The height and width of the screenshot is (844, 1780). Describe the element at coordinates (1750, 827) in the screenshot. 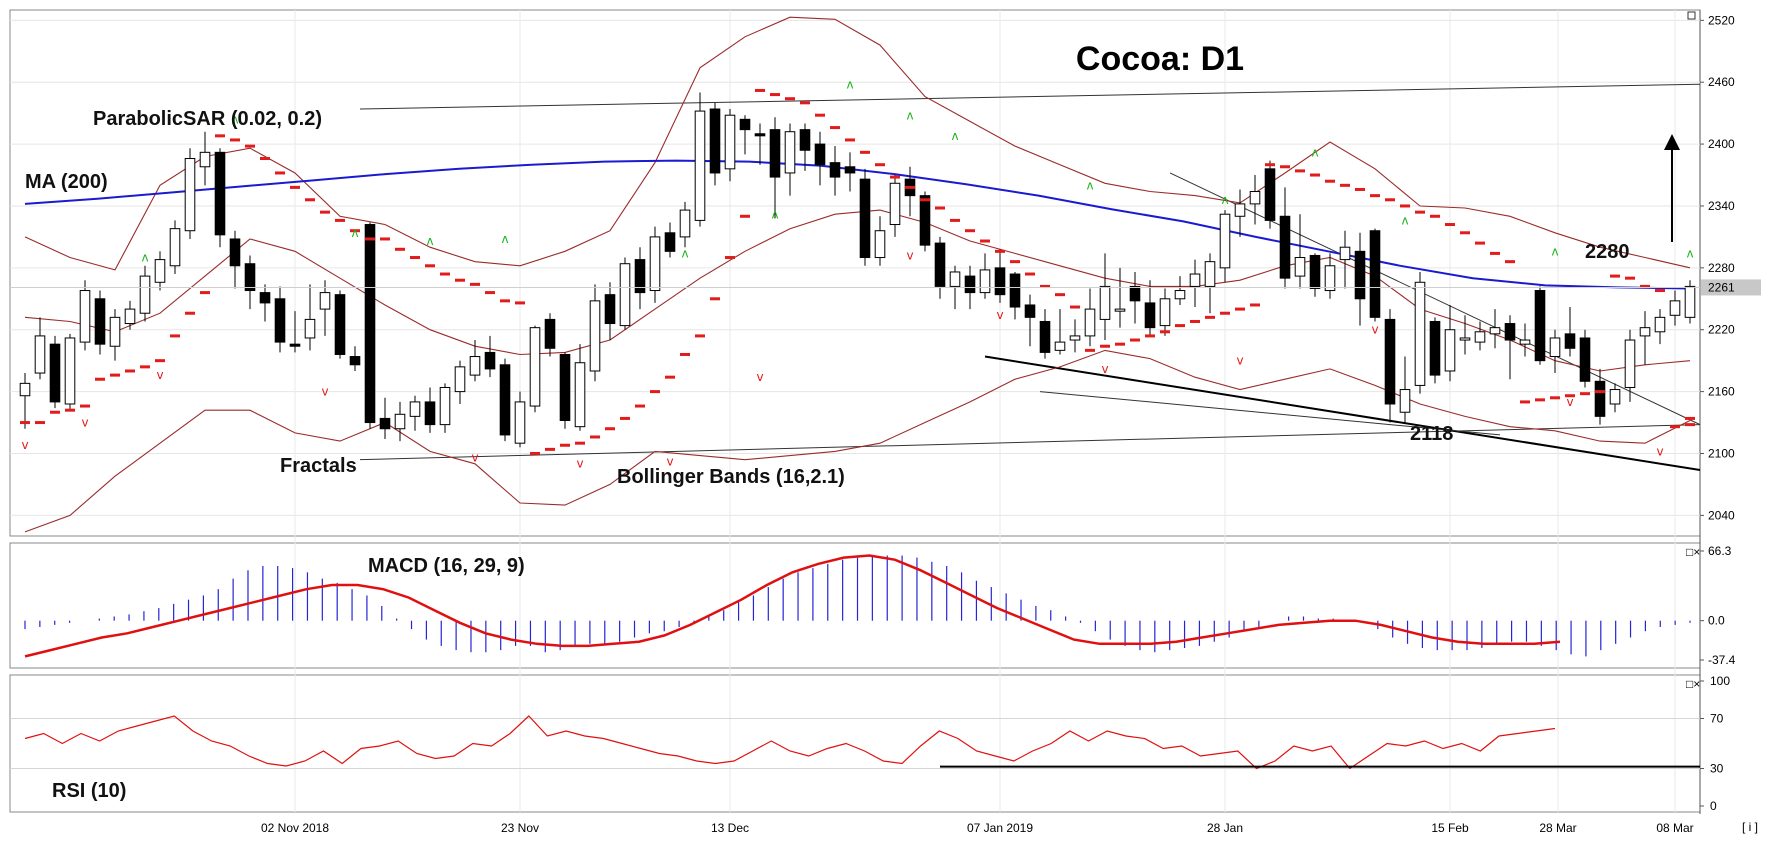

I see `info-corner-icon: [ i ]` at that location.